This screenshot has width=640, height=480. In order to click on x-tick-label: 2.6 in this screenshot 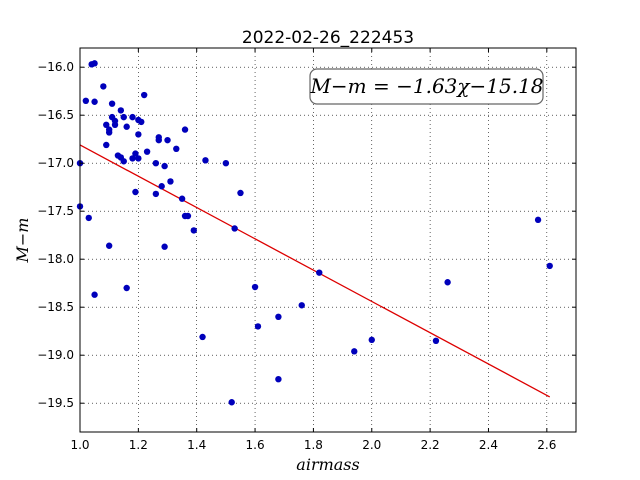, I will do `click(546, 445)`.